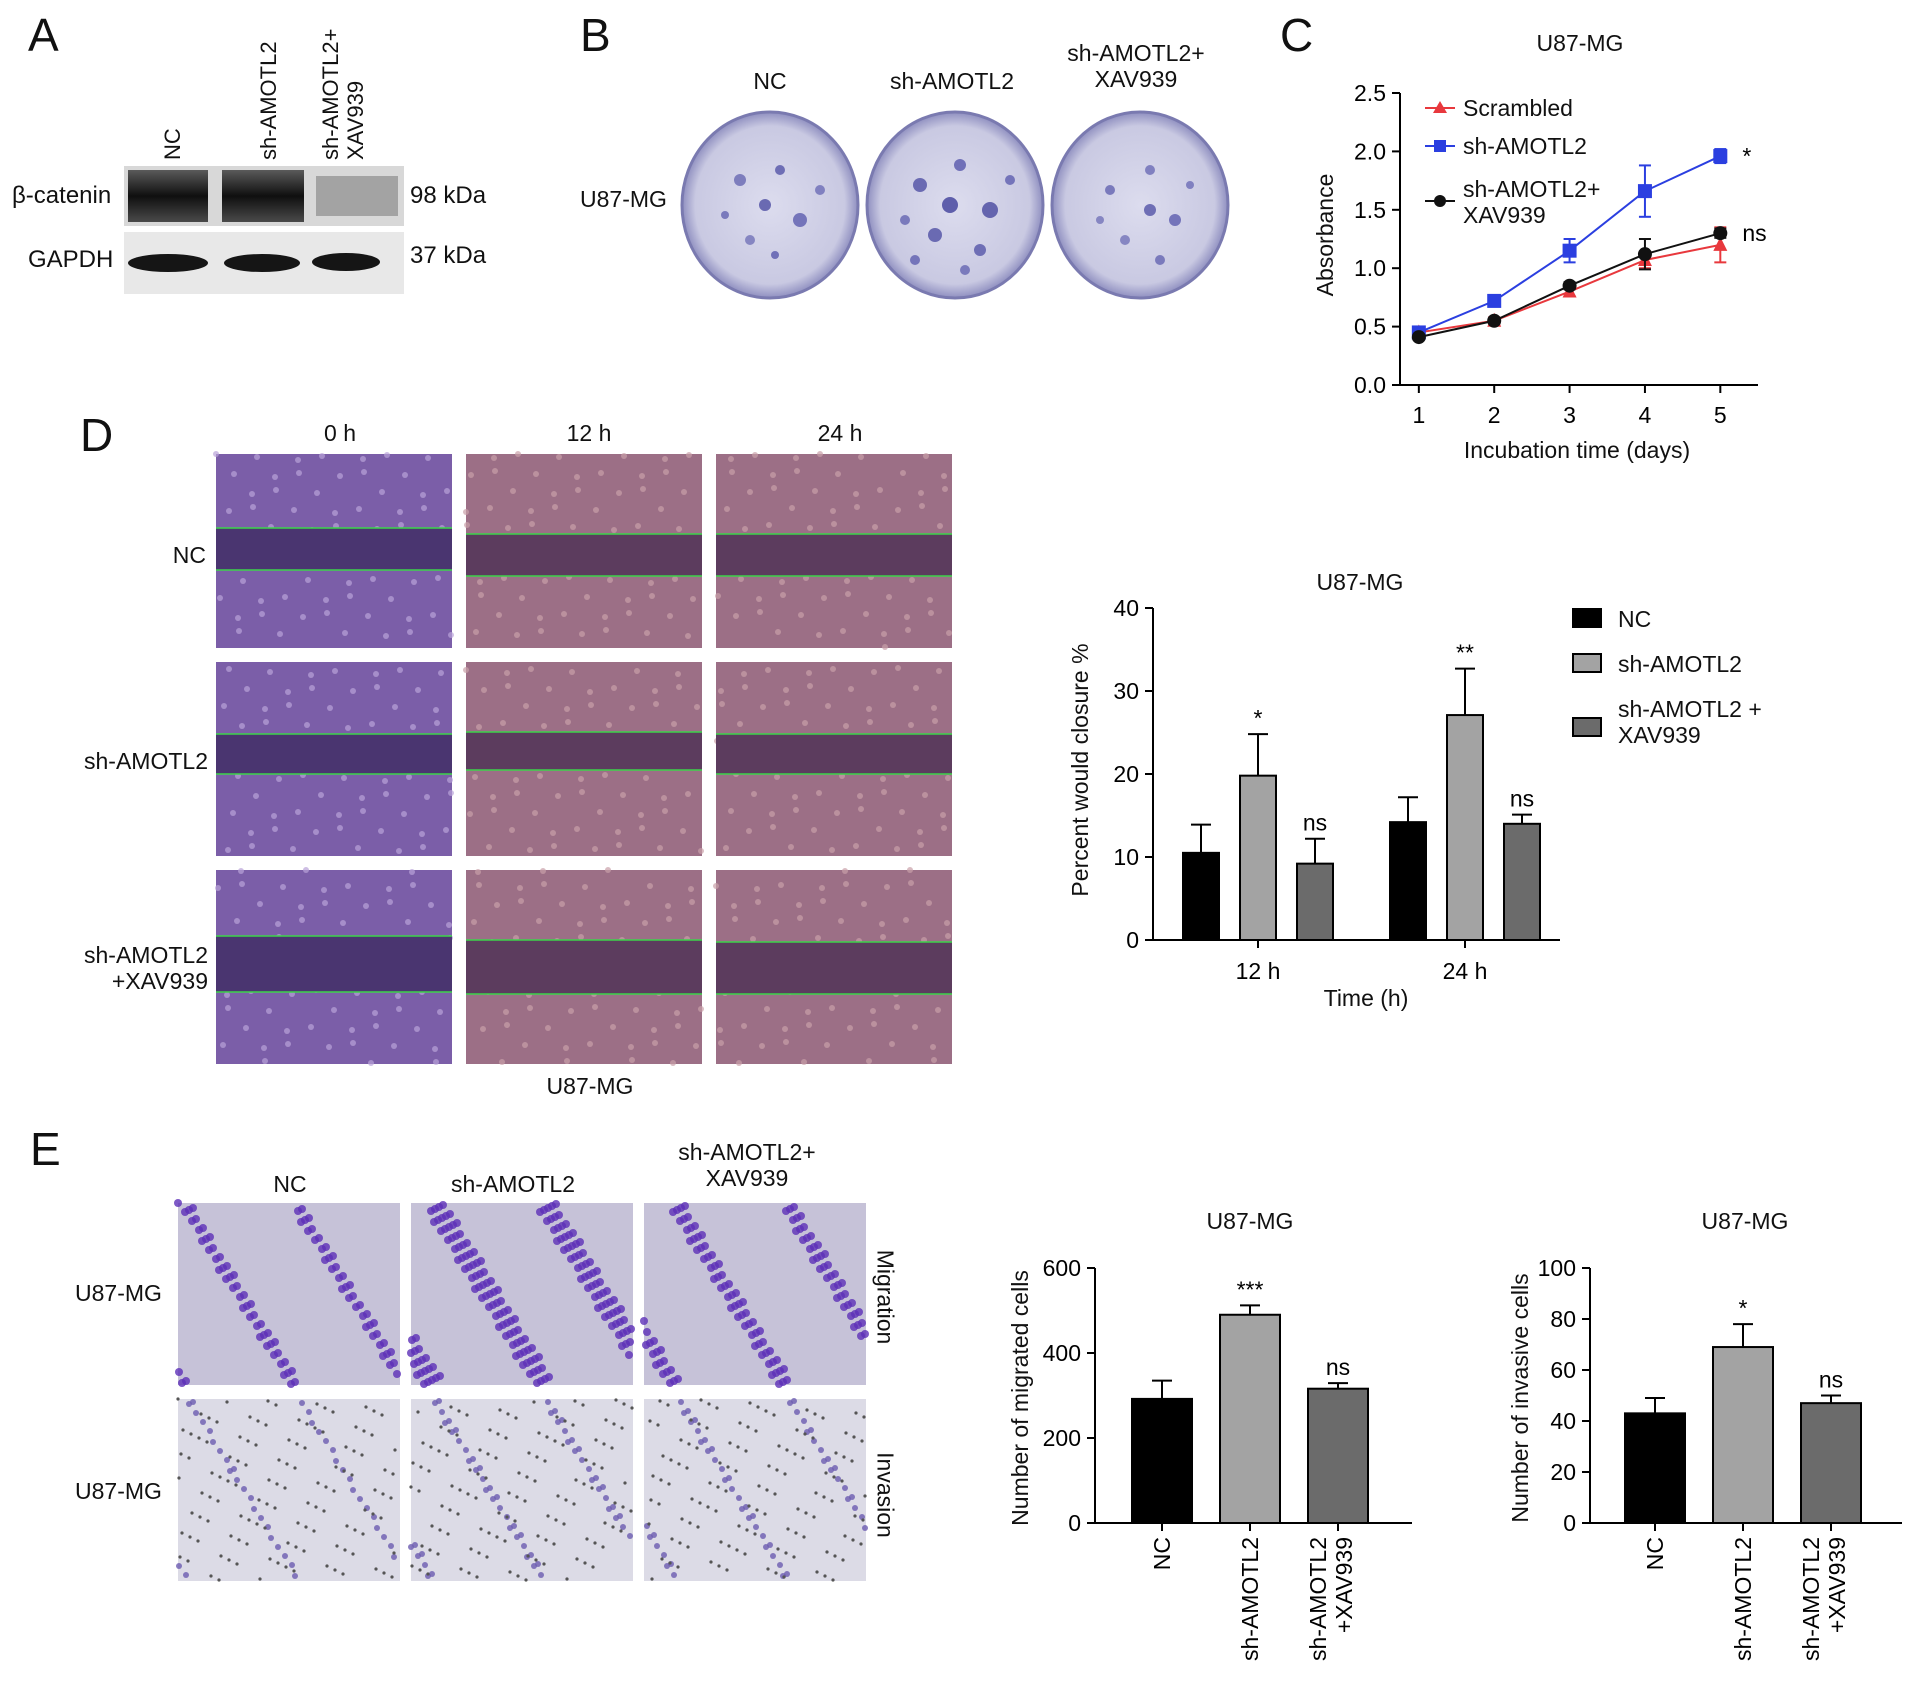 This screenshot has width=1913, height=1687. I want to click on transwell-column-label: sh-AMOTL2, so click(513, 1184).